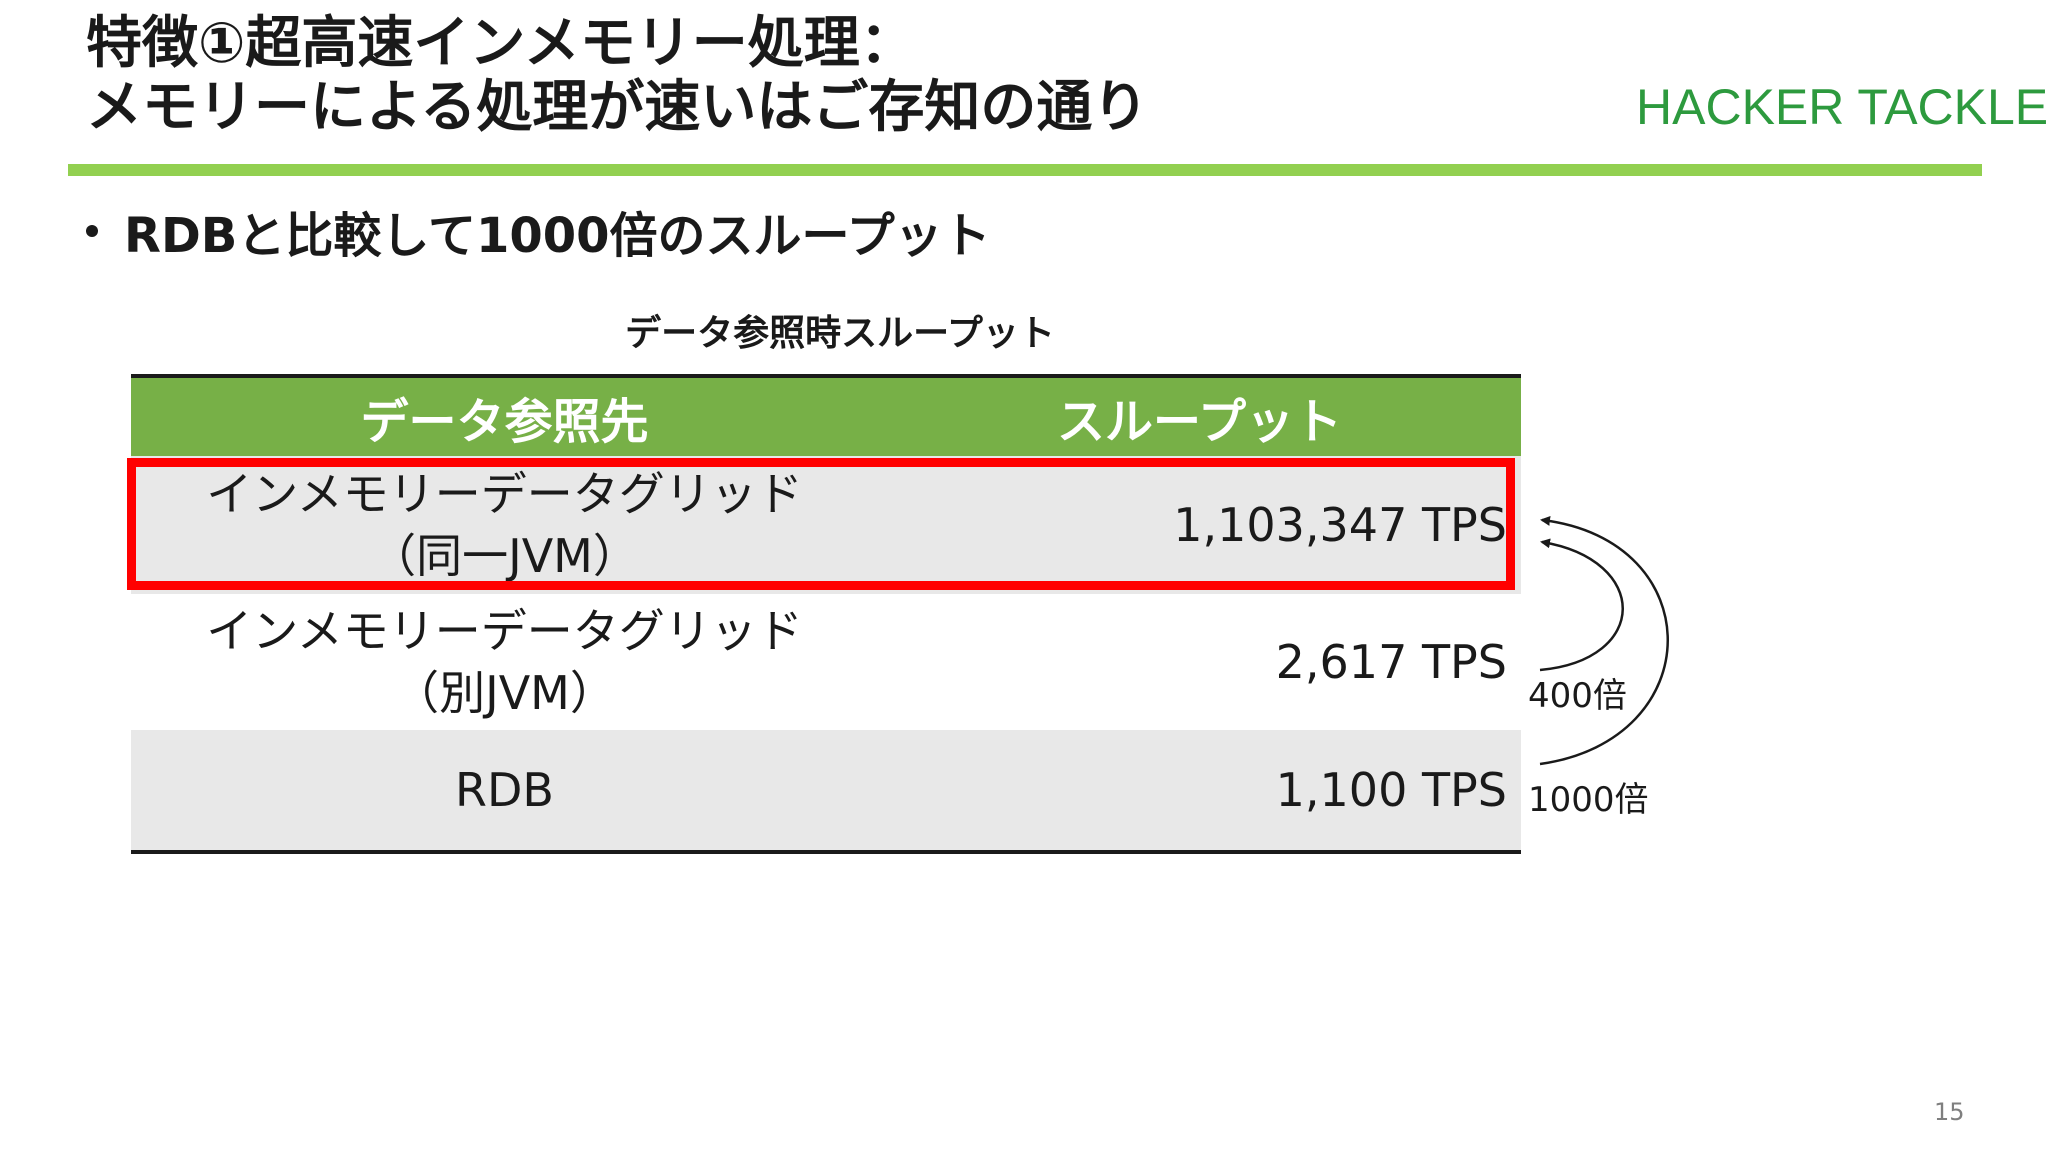 The width and height of the screenshot is (2048, 1152). I want to click on multiplier-1000x: 1000倍, so click(1588, 800).